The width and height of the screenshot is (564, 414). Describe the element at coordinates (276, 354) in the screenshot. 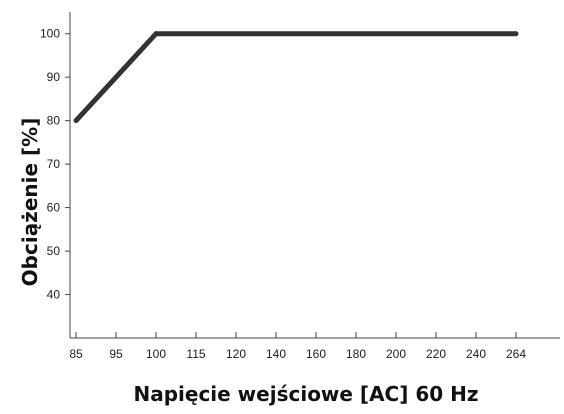

I see `x-tick-label: 140` at that location.